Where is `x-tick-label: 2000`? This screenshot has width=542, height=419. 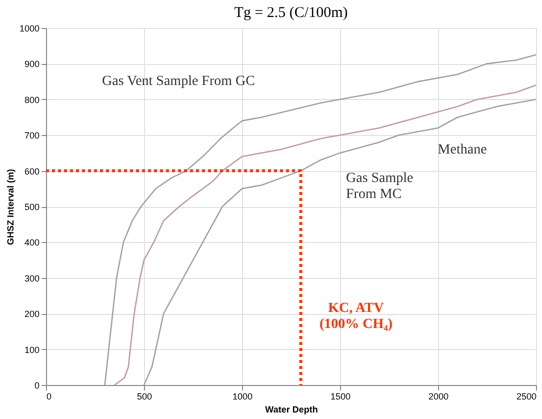 x-tick-label: 2000 is located at coordinates (438, 397).